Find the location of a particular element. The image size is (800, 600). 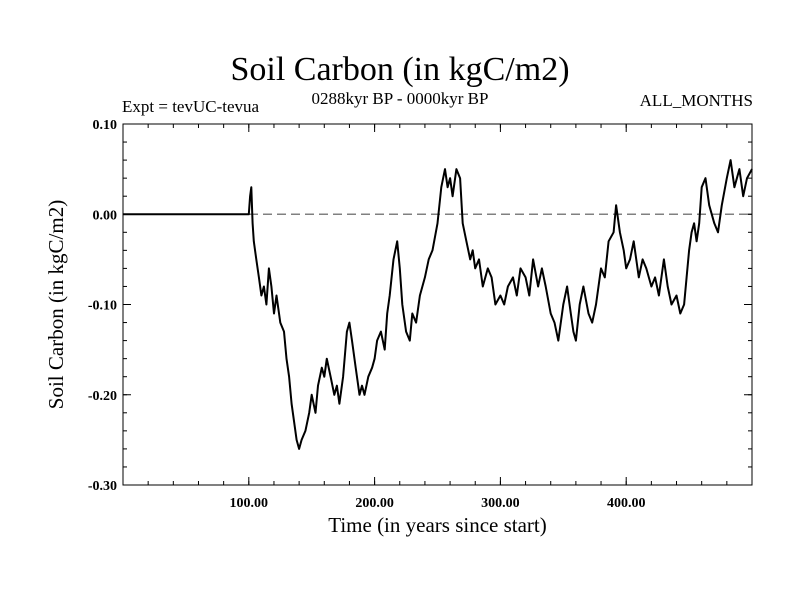

chart-title: Soil Carbon (in kgC/m2) is located at coordinates (400, 69).